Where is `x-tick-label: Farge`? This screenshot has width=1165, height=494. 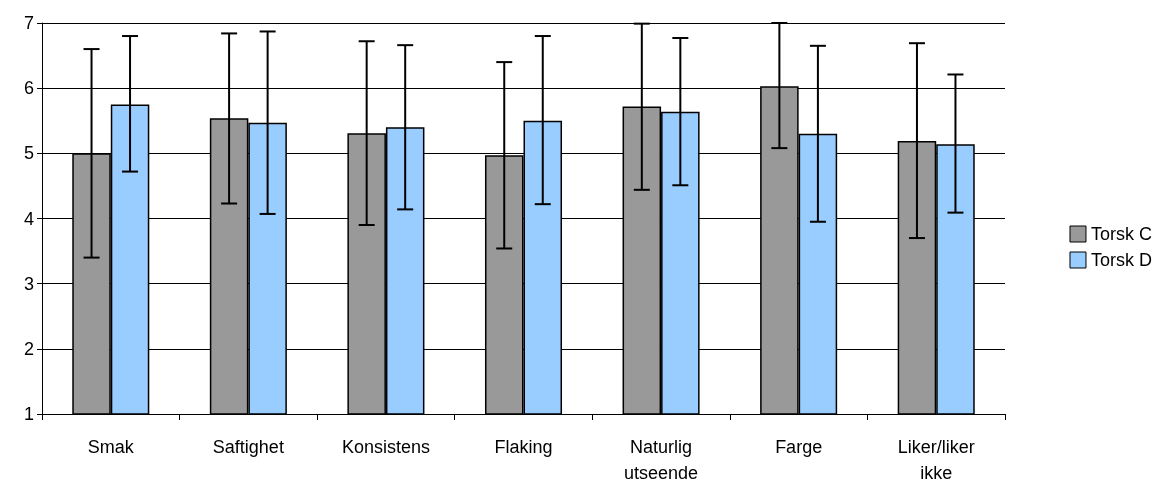
x-tick-label: Farge is located at coordinates (799, 447).